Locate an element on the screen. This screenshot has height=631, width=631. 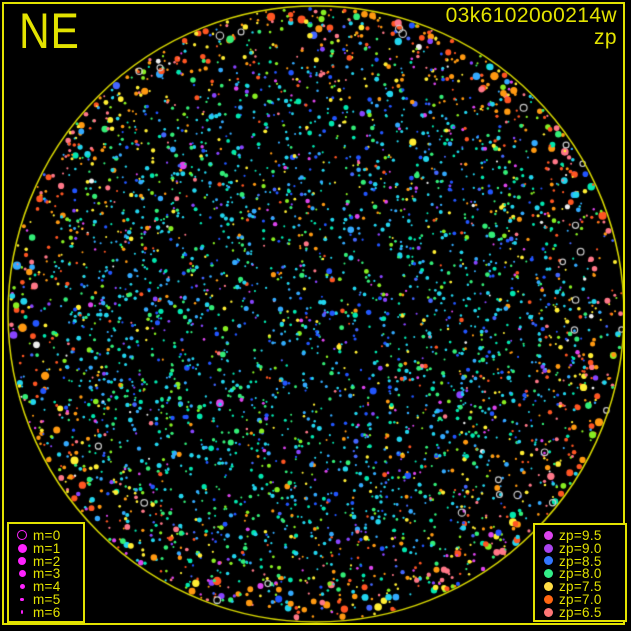
legend-label: m=5 is located at coordinates (47, 599).